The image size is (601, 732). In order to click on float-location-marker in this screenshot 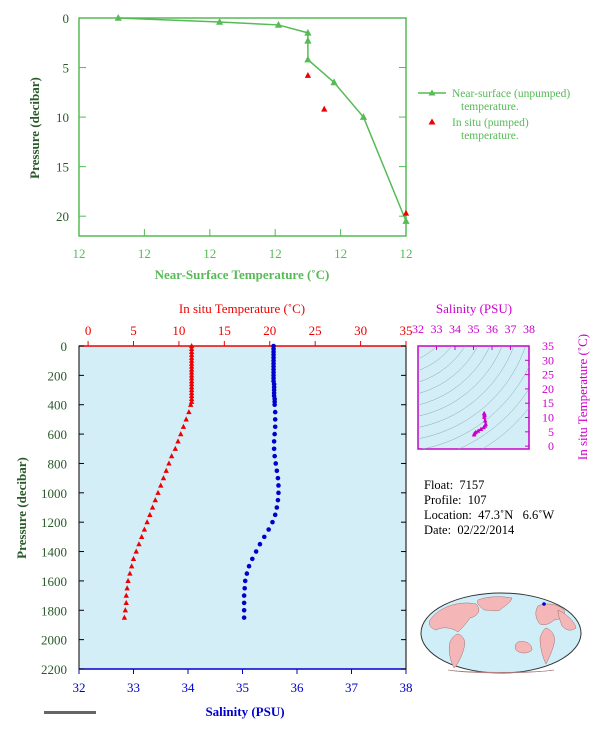, I will do `click(544, 604)`.